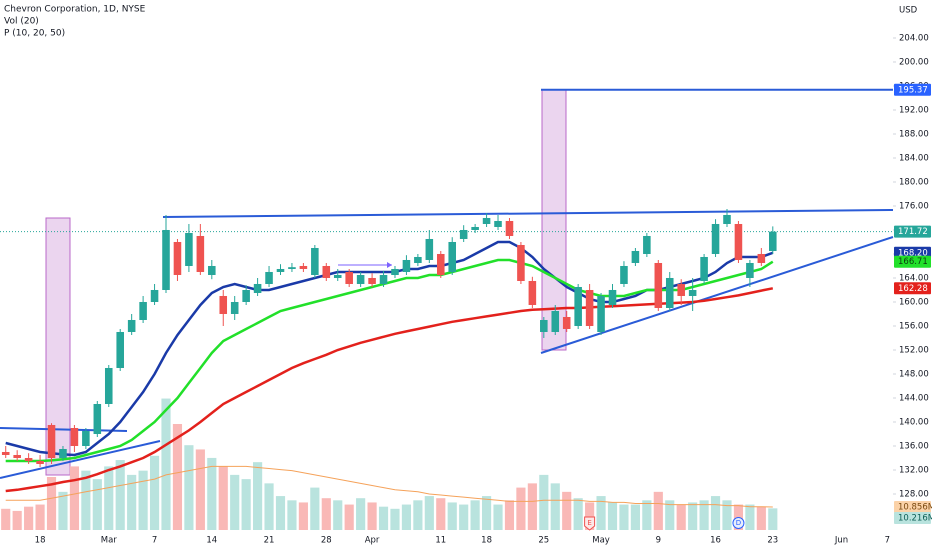  I want to click on y-tick-label: 204.00, so click(914, 38).